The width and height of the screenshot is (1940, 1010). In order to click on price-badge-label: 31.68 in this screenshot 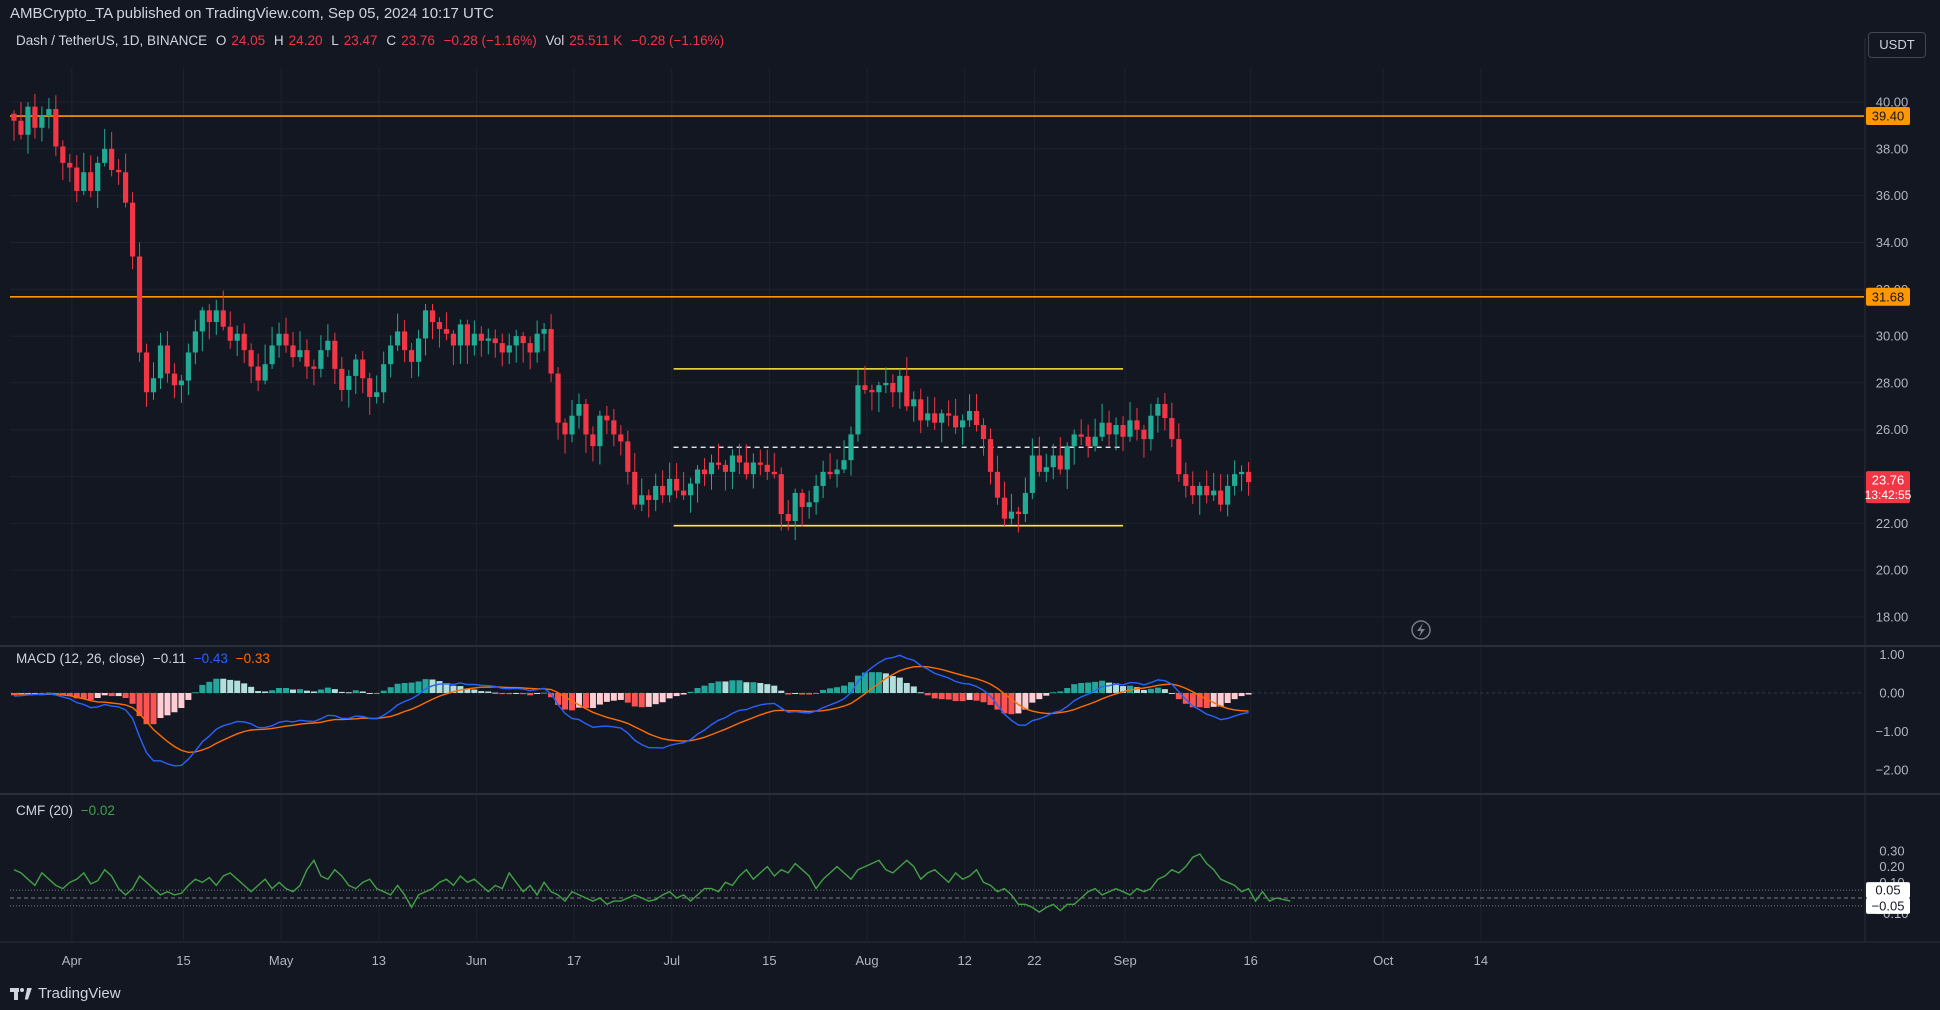, I will do `click(1888, 296)`.